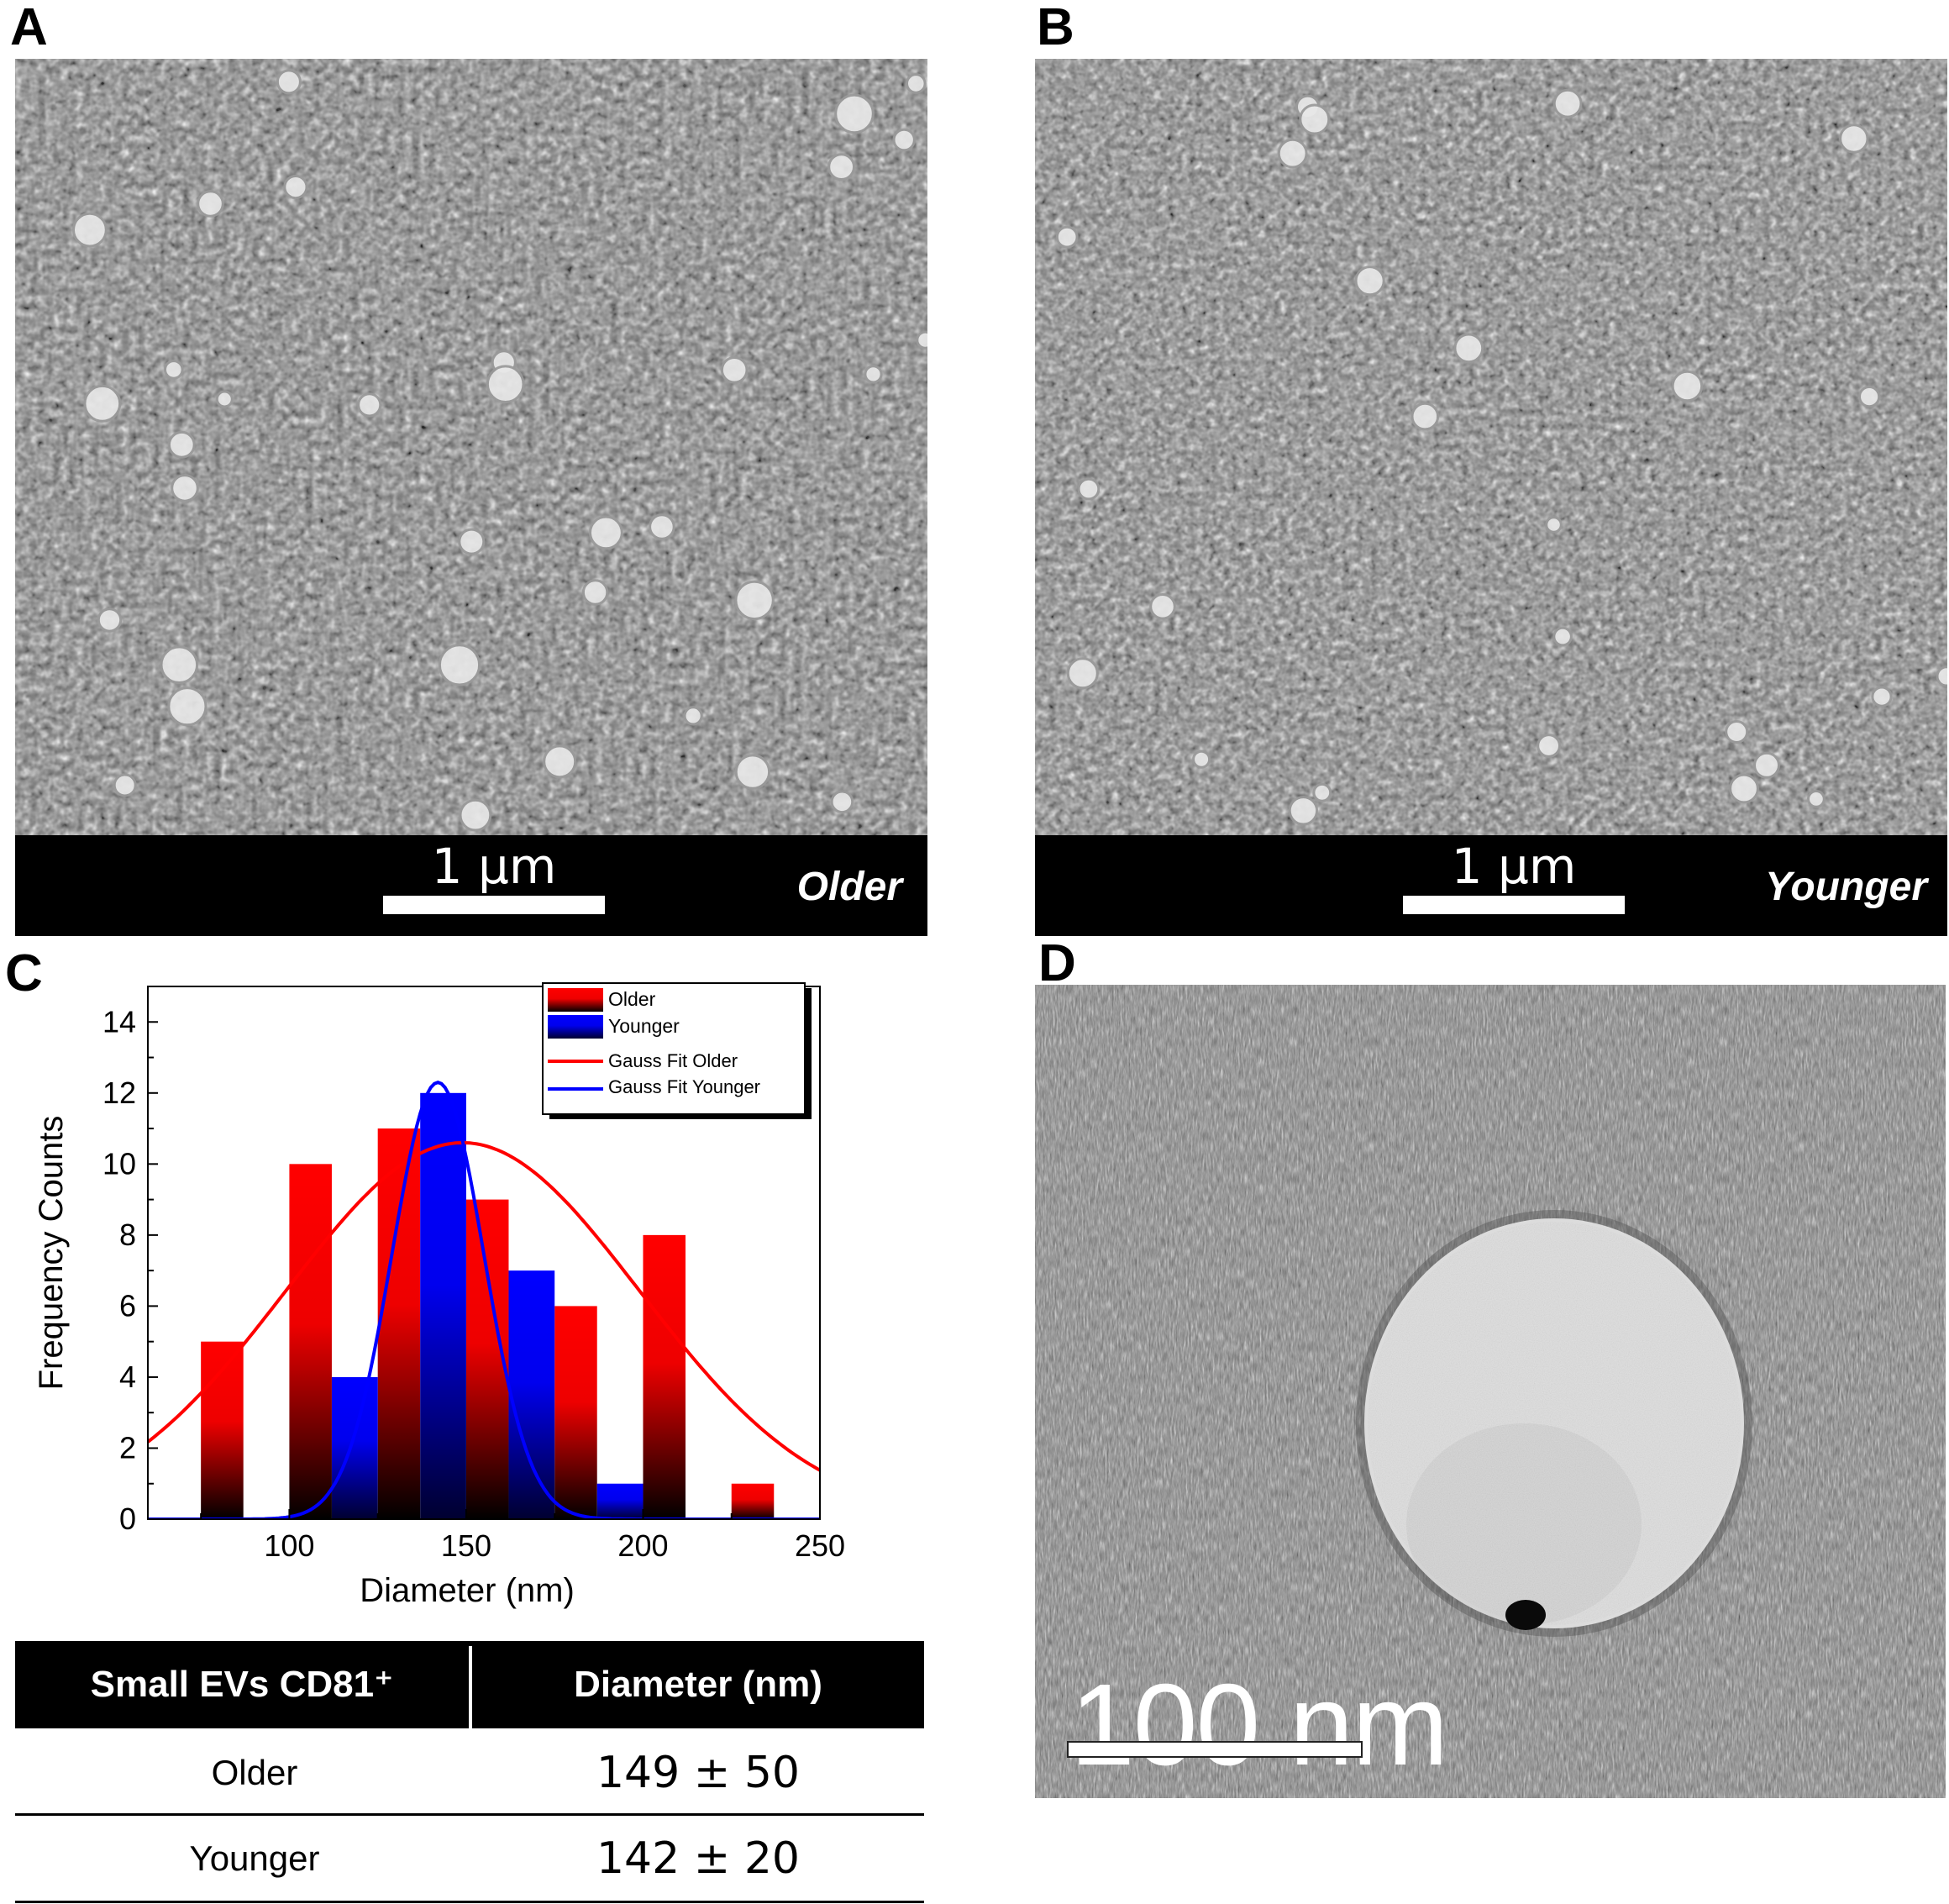 This screenshot has height=1904, width=1949. Describe the element at coordinates (467, 1590) in the screenshot. I see `x-axis-label: Diameter (nm)` at that location.